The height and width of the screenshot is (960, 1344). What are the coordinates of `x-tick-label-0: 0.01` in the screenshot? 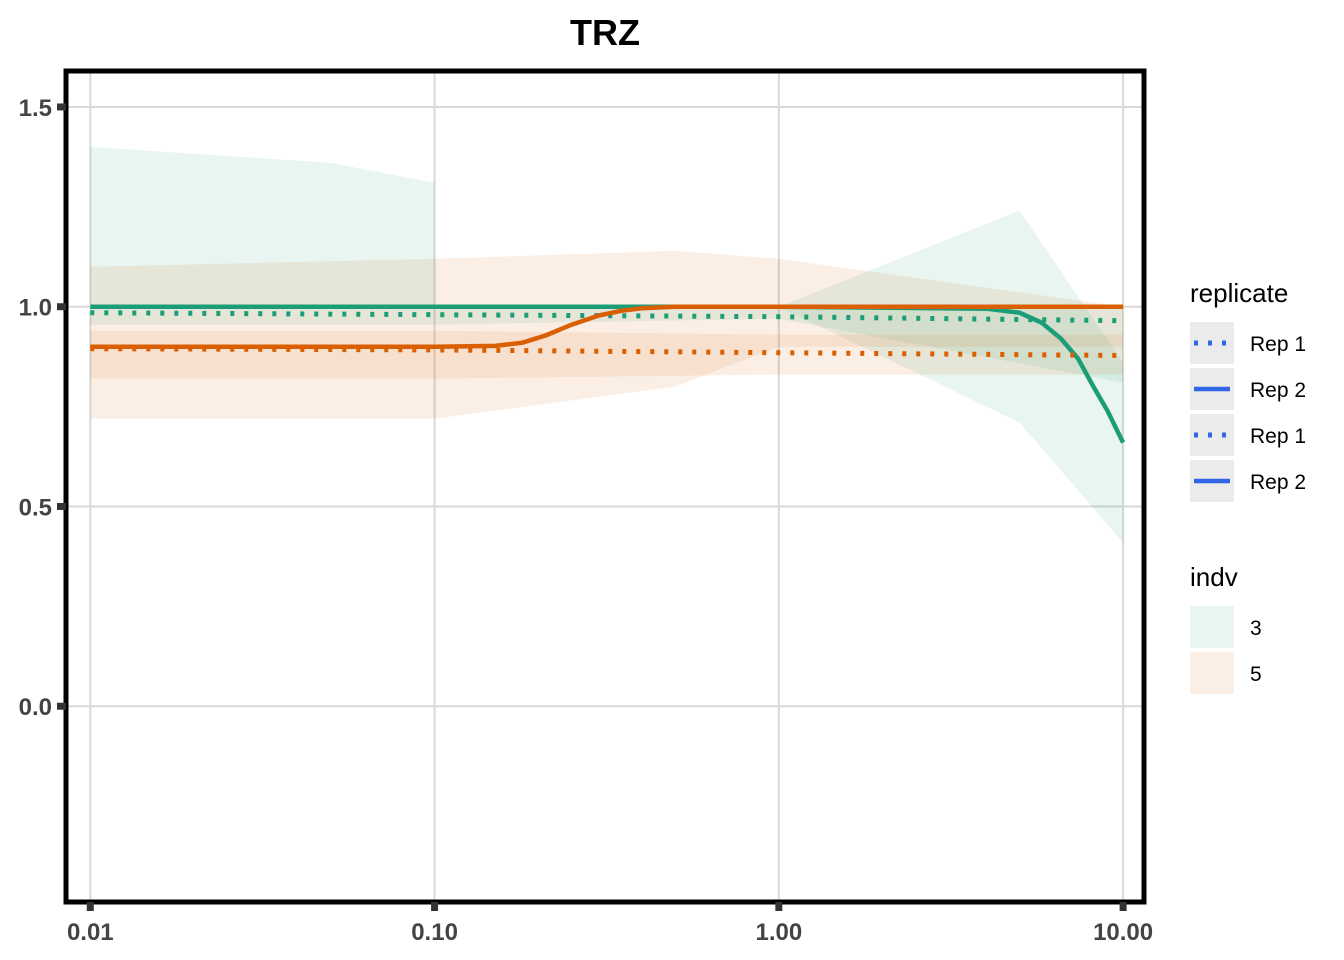 It's located at (90, 932).